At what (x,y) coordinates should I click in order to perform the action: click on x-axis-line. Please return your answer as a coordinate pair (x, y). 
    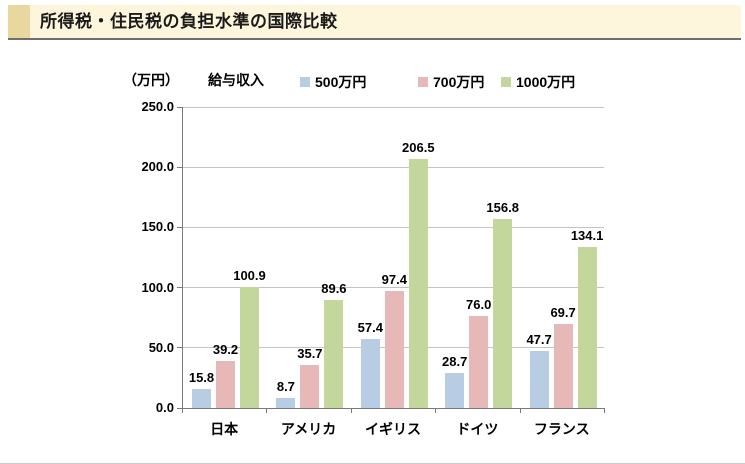
    Looking at the image, I should click on (393, 408).